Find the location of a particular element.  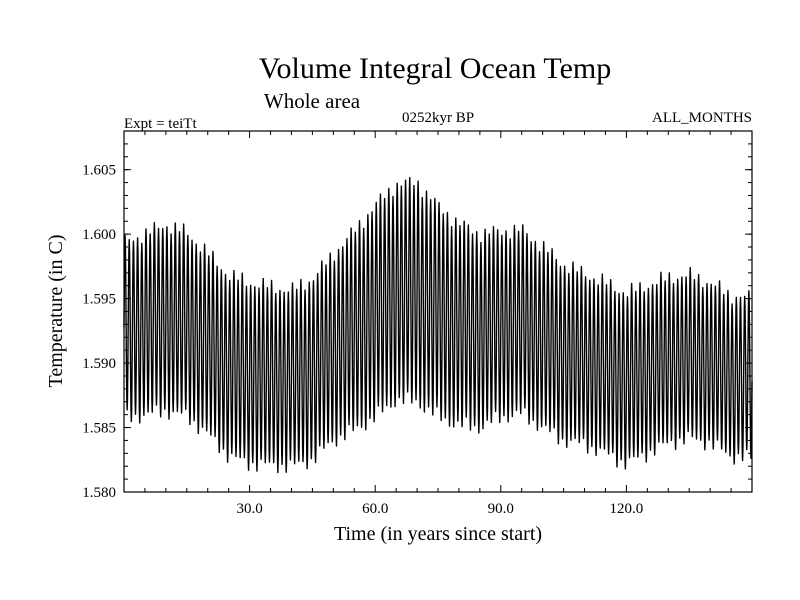

x-tick-label: 30.0 is located at coordinates (249, 509).